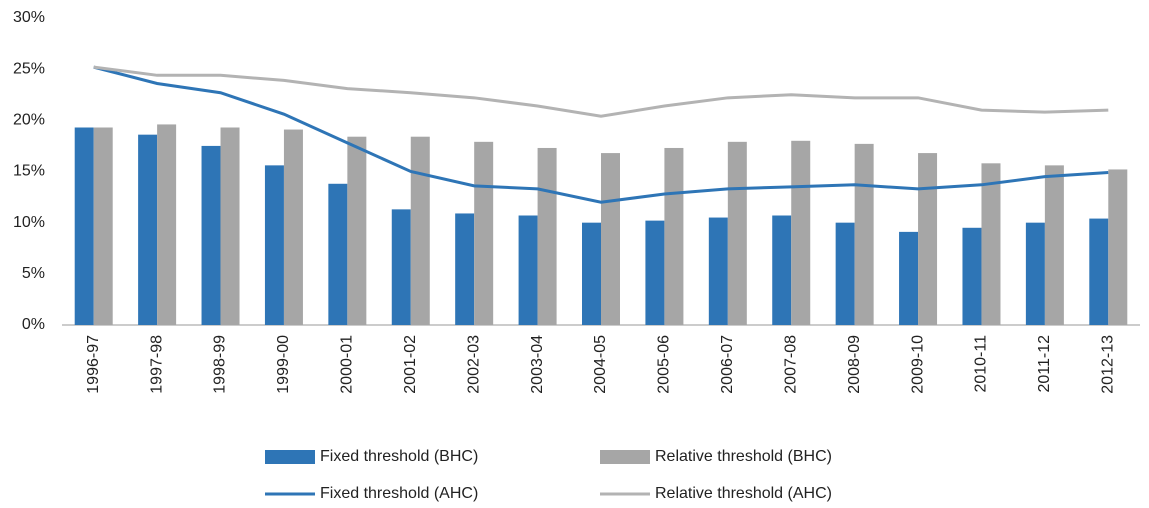 The width and height of the screenshot is (1149, 508). Describe the element at coordinates (29, 68) in the screenshot. I see `y-tick-label: 25%` at that location.